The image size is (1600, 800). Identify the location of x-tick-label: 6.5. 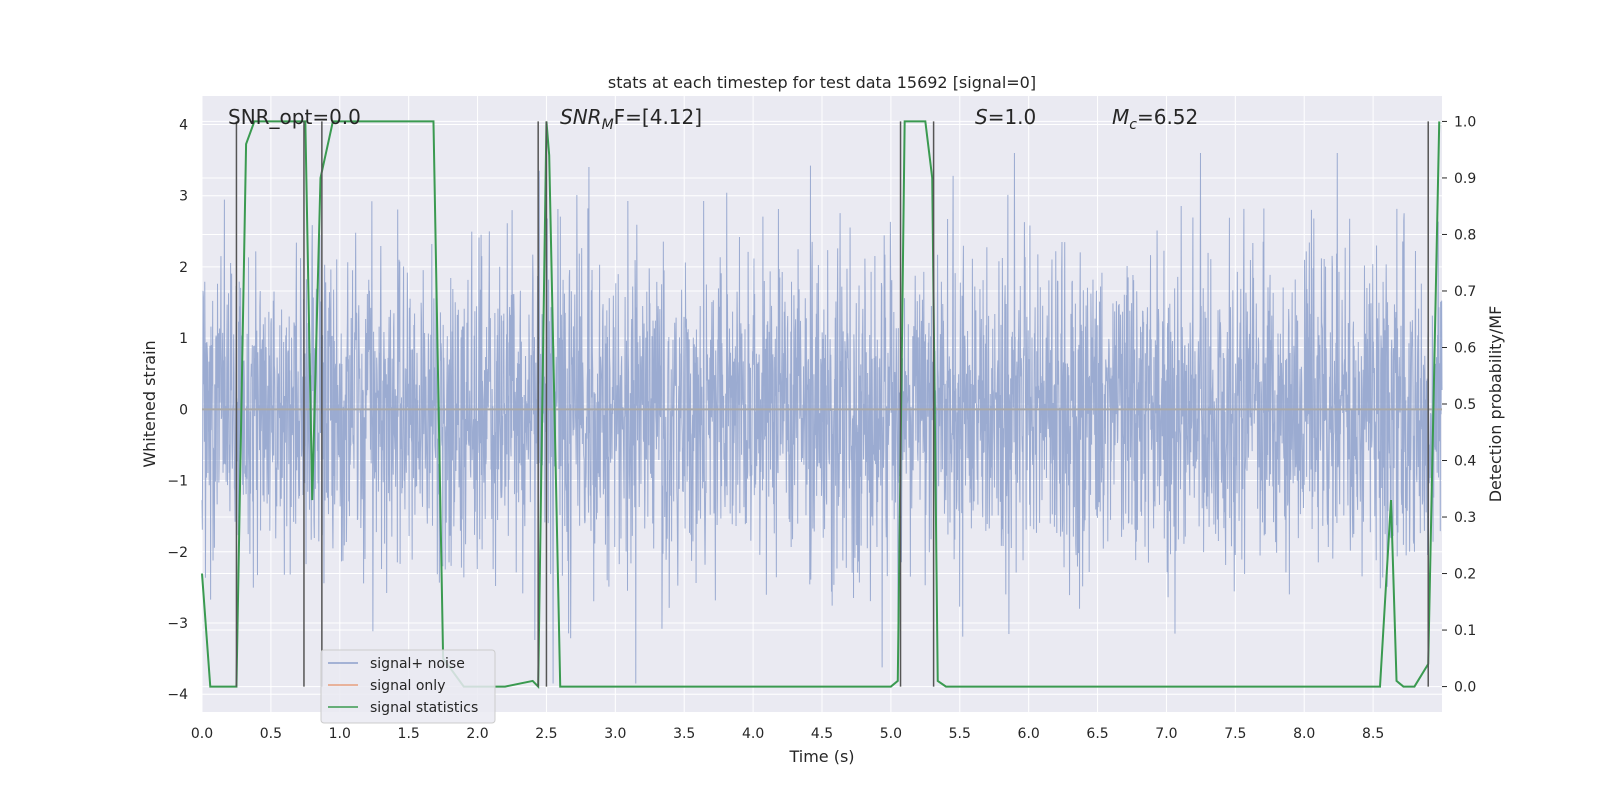
(1097, 734).